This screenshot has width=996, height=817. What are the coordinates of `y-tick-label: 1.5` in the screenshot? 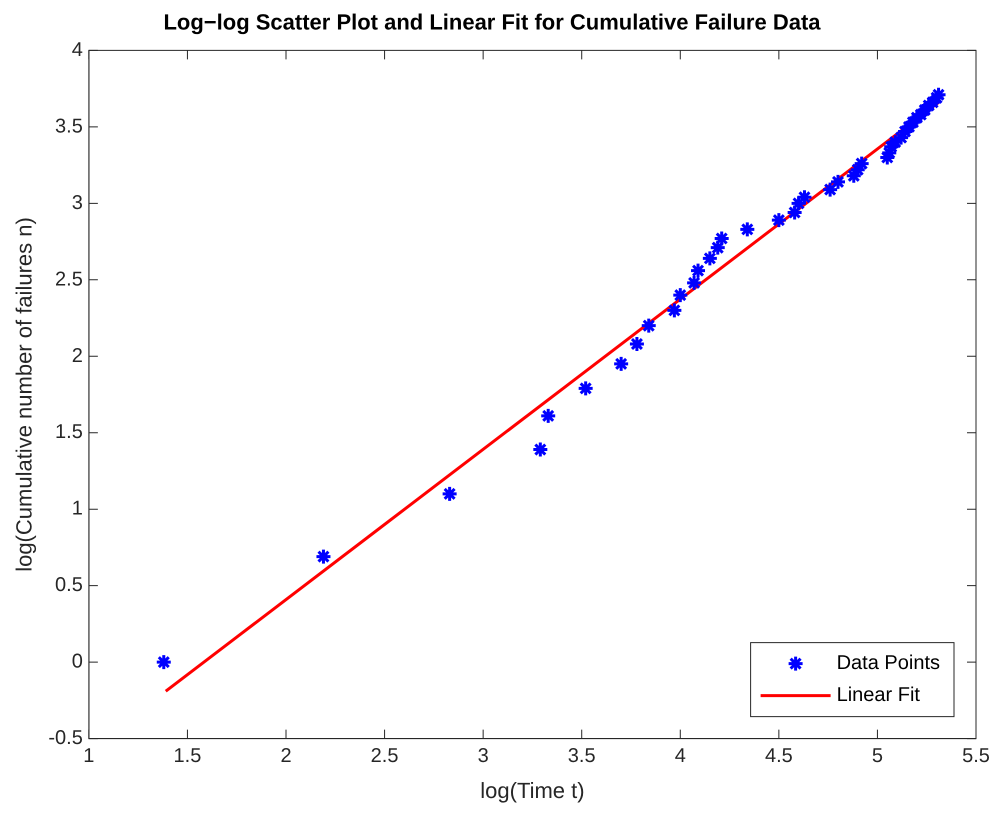 It's located at (69, 432).